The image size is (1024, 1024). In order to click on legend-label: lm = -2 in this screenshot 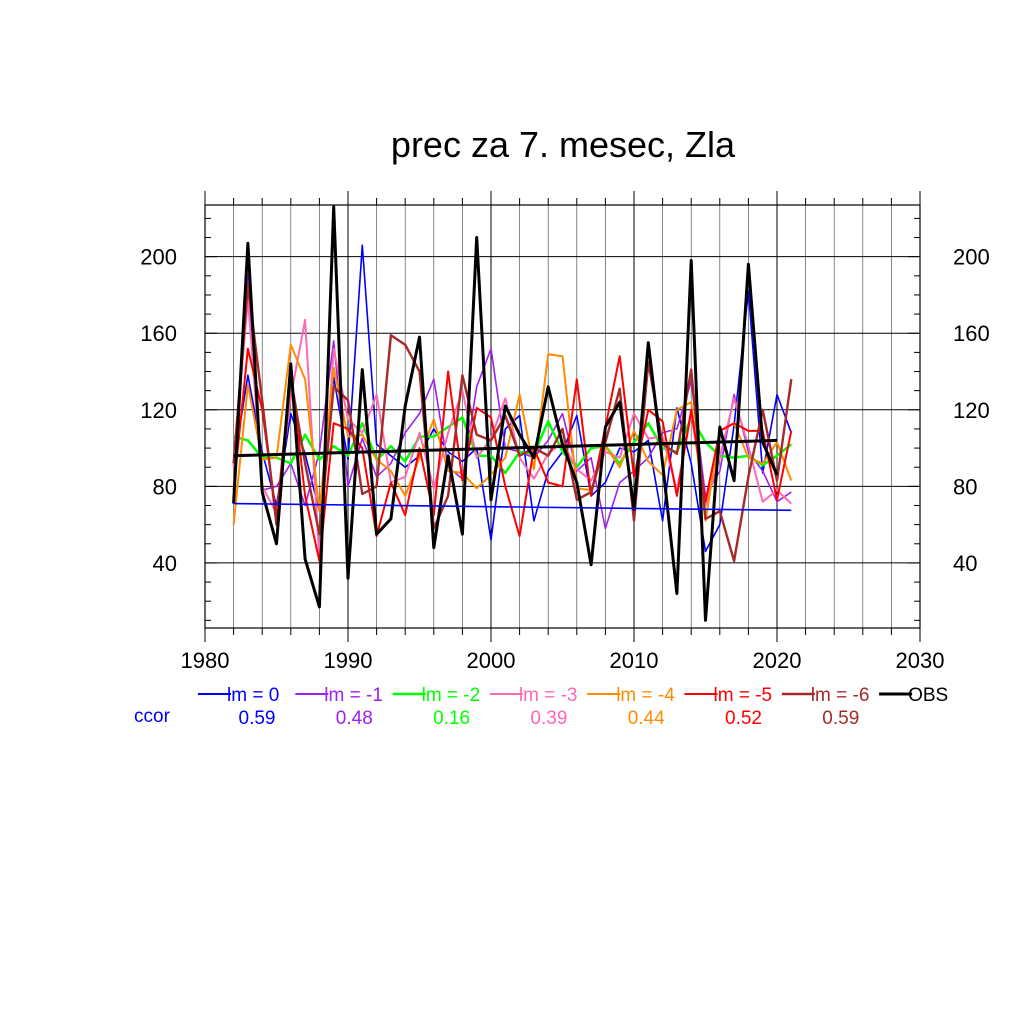, I will do `click(451, 695)`.